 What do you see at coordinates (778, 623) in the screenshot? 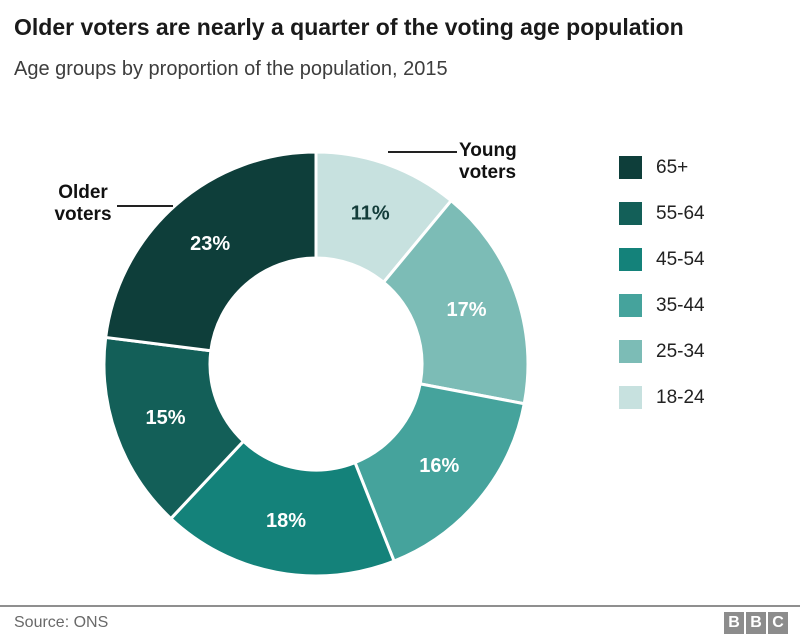
I see `bbc-logo-letter-c: C` at bounding box center [778, 623].